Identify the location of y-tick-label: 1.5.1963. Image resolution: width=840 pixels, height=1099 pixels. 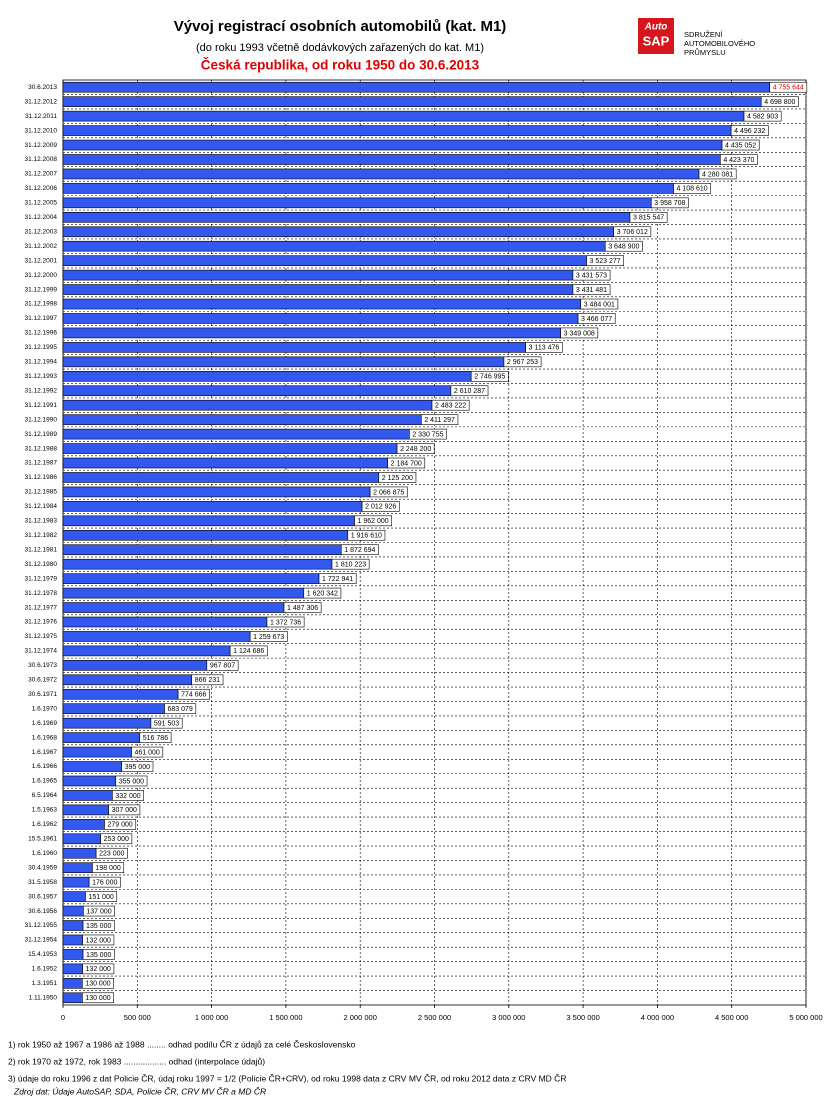
(45, 810).